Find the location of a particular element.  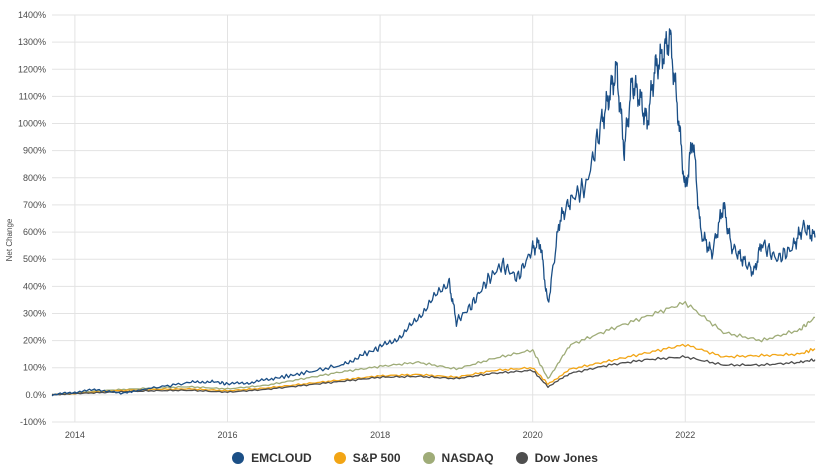

x-axis-ticks: 2014 2016 2018 2020 2022 is located at coordinates (380, 435).